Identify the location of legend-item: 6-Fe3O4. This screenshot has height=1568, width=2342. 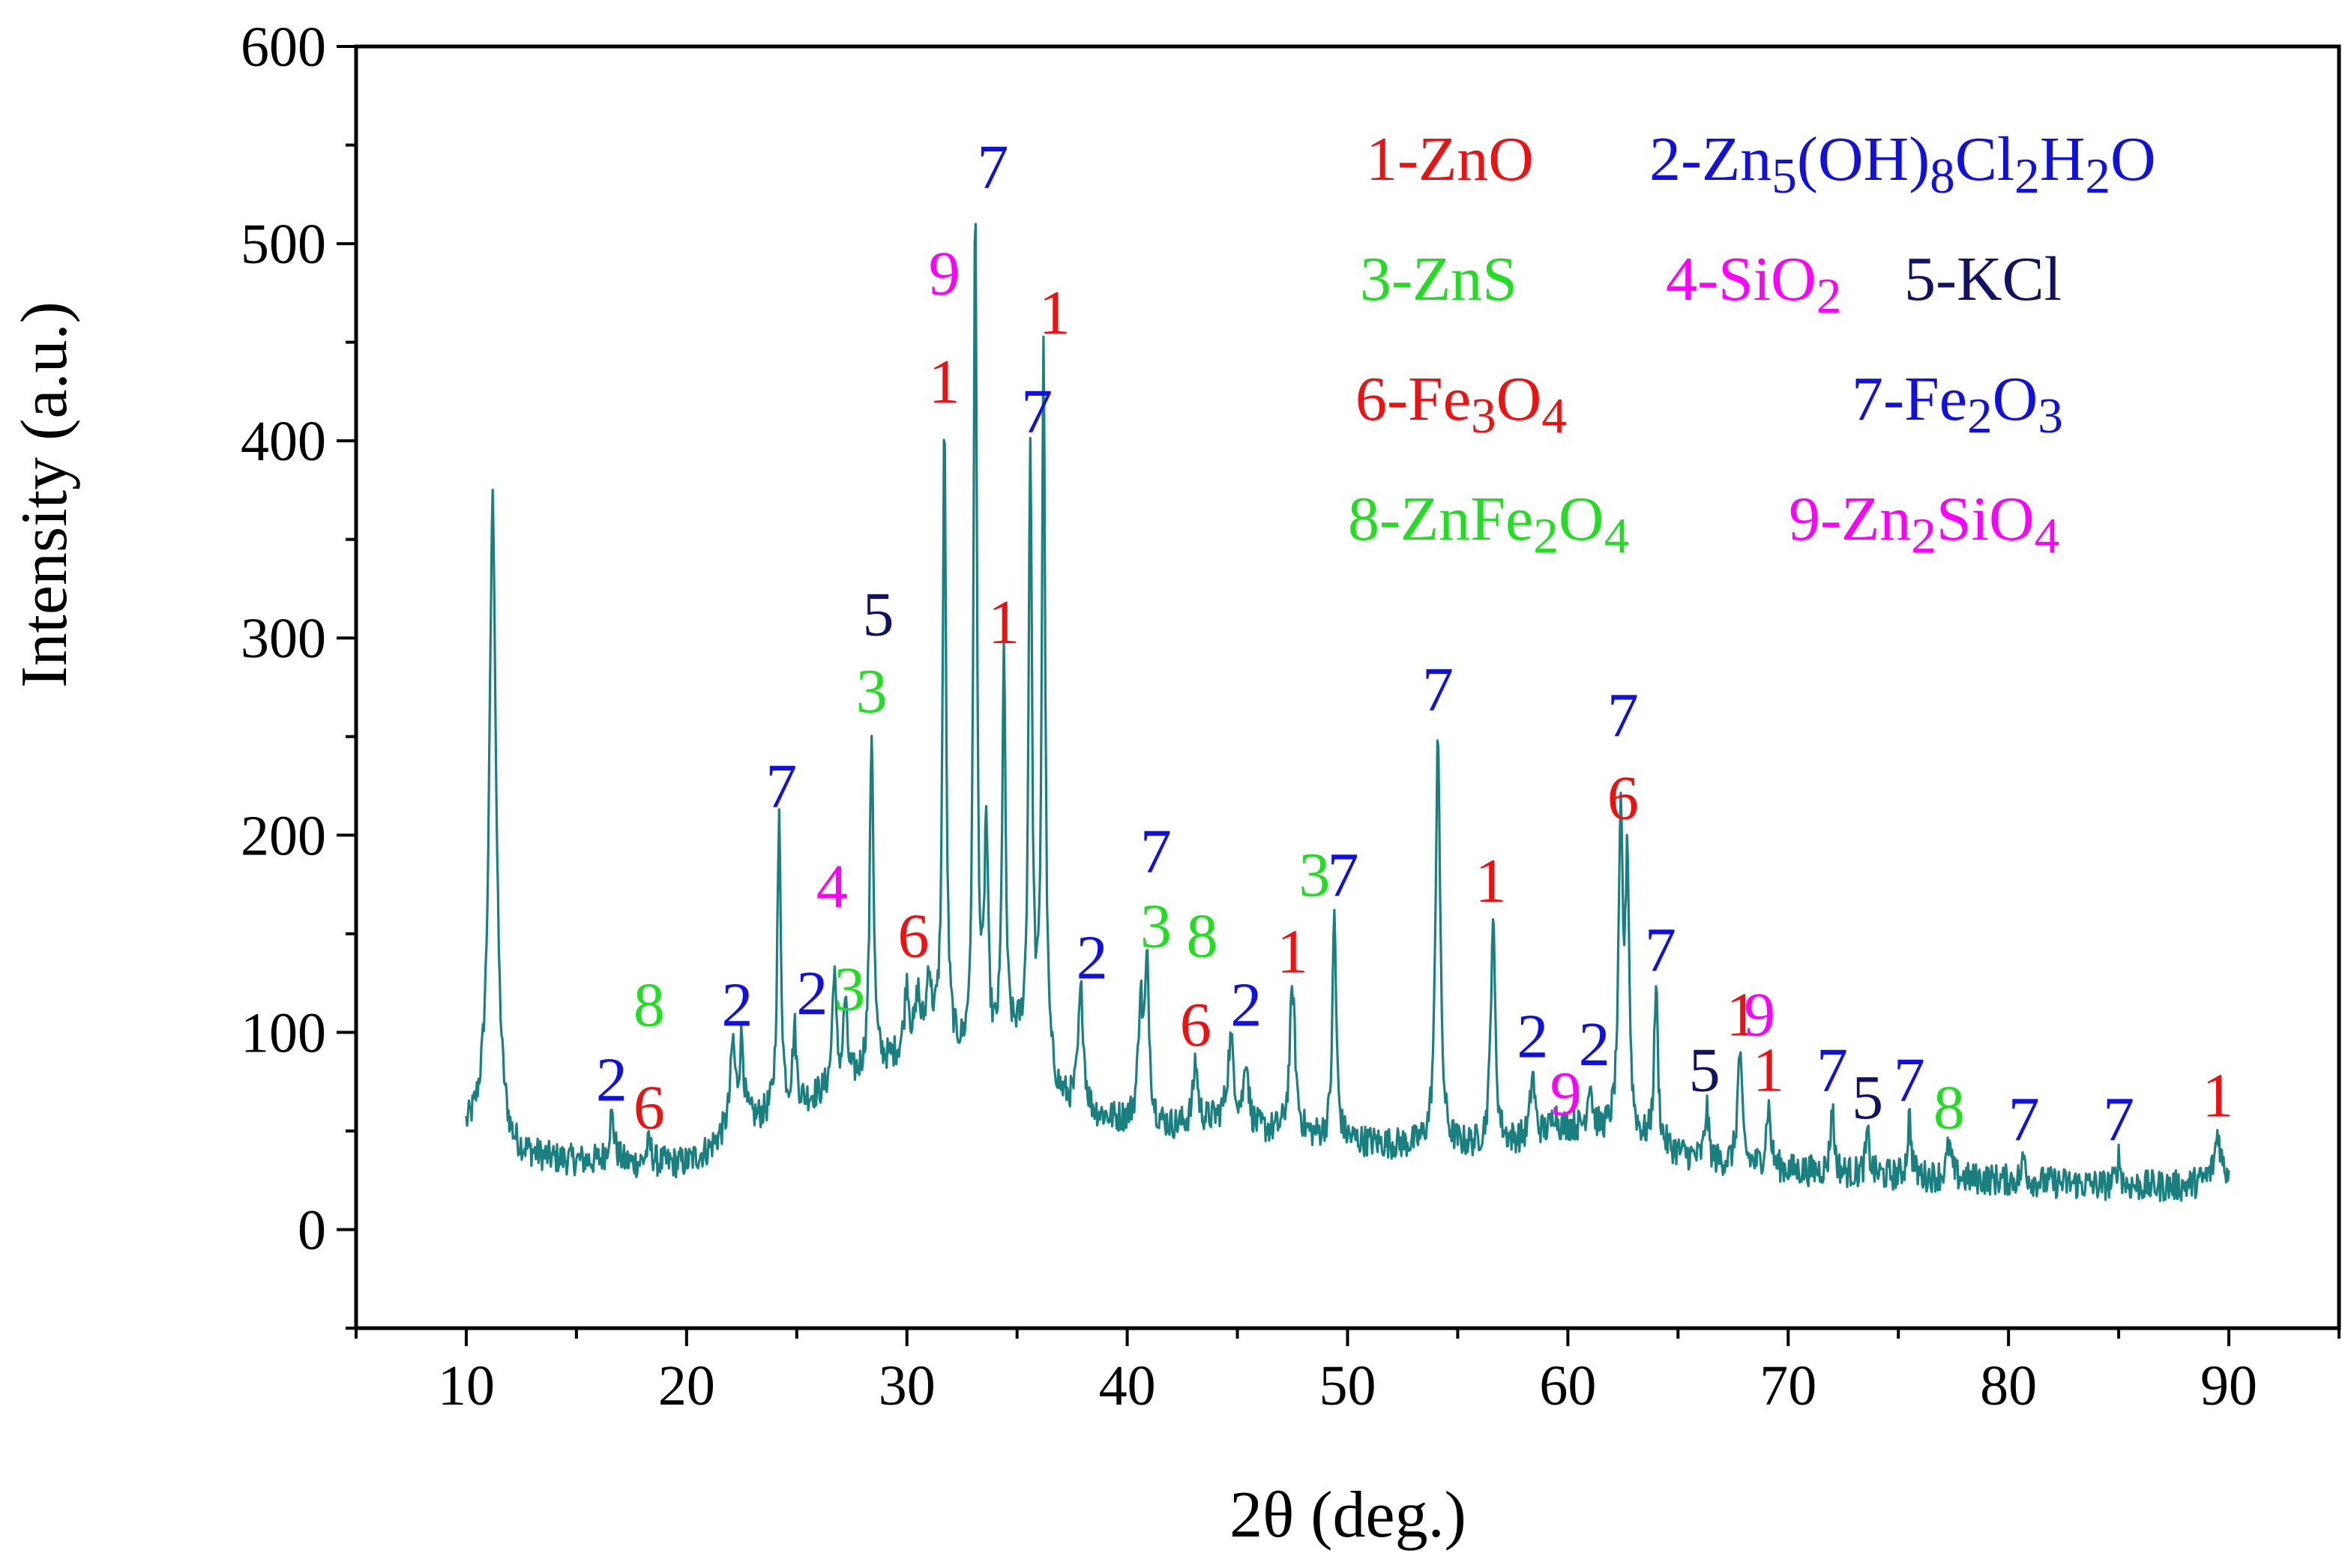
(1461, 404).